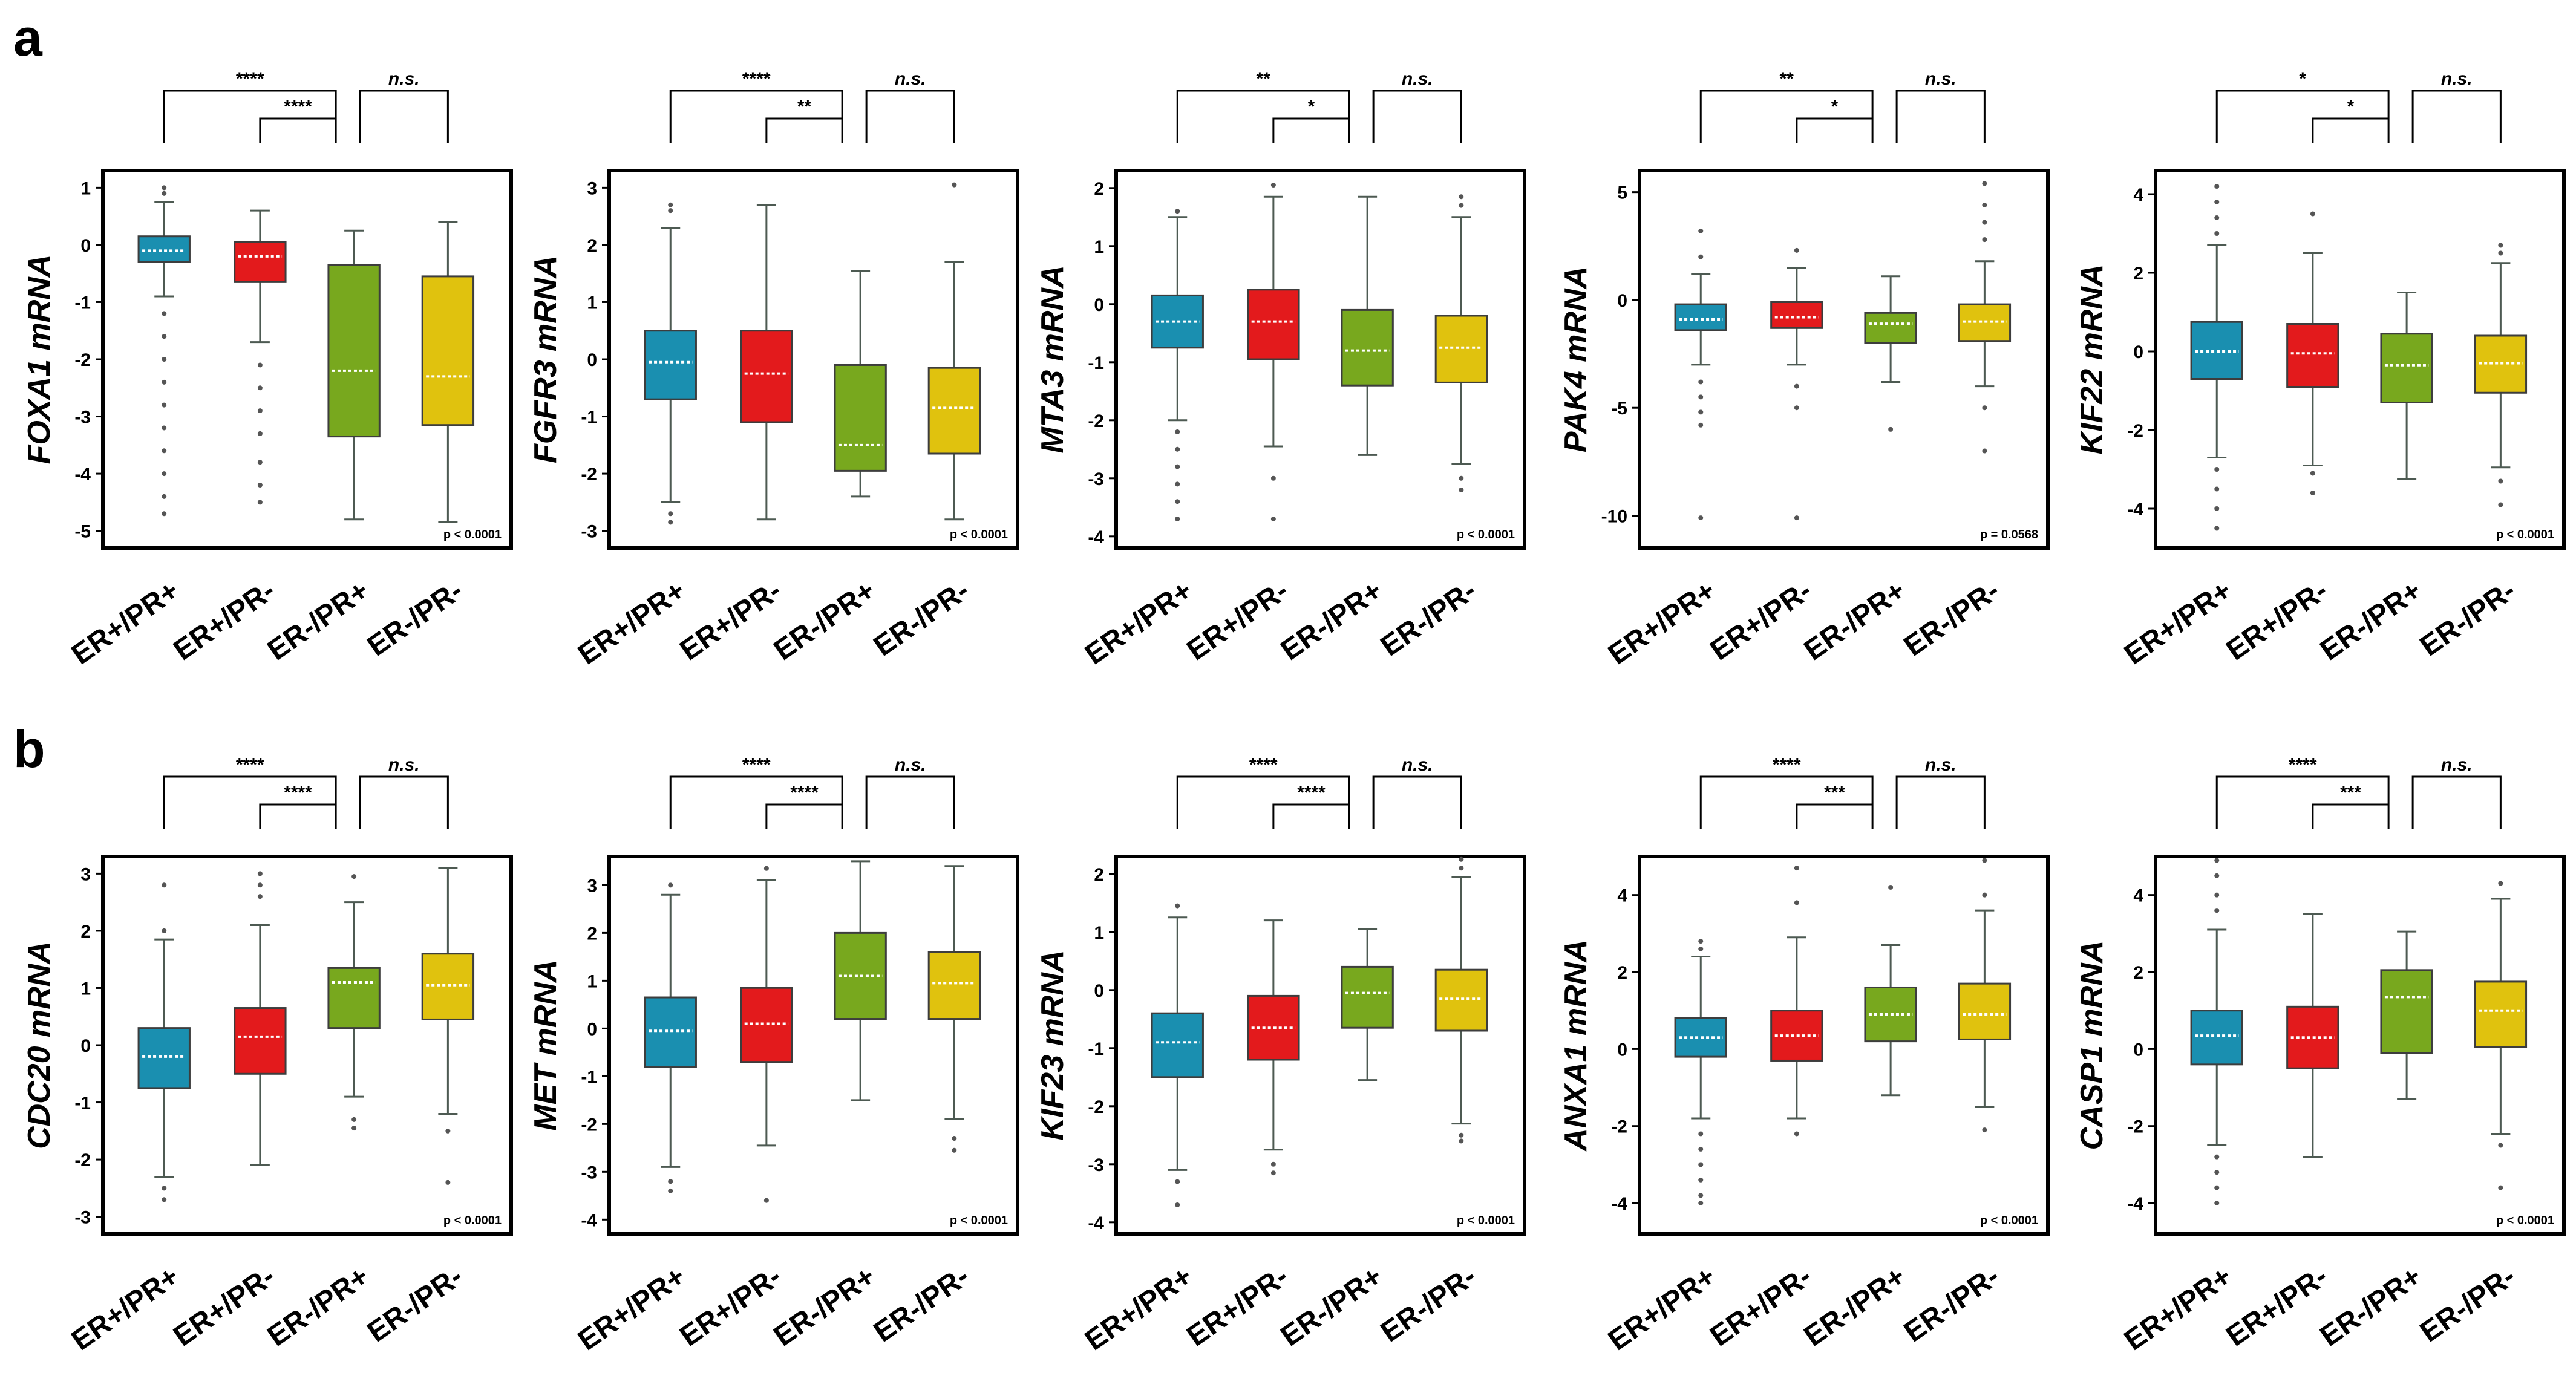  Describe the element at coordinates (1461, 490) in the screenshot. I see `chart-3-outlier-point` at that location.